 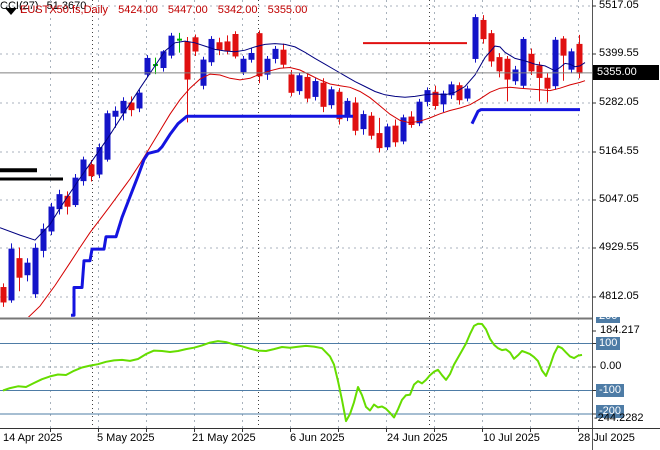 What do you see at coordinates (626, 72) in the screenshot?
I see `current-price-badge: 5355.00` at bounding box center [626, 72].